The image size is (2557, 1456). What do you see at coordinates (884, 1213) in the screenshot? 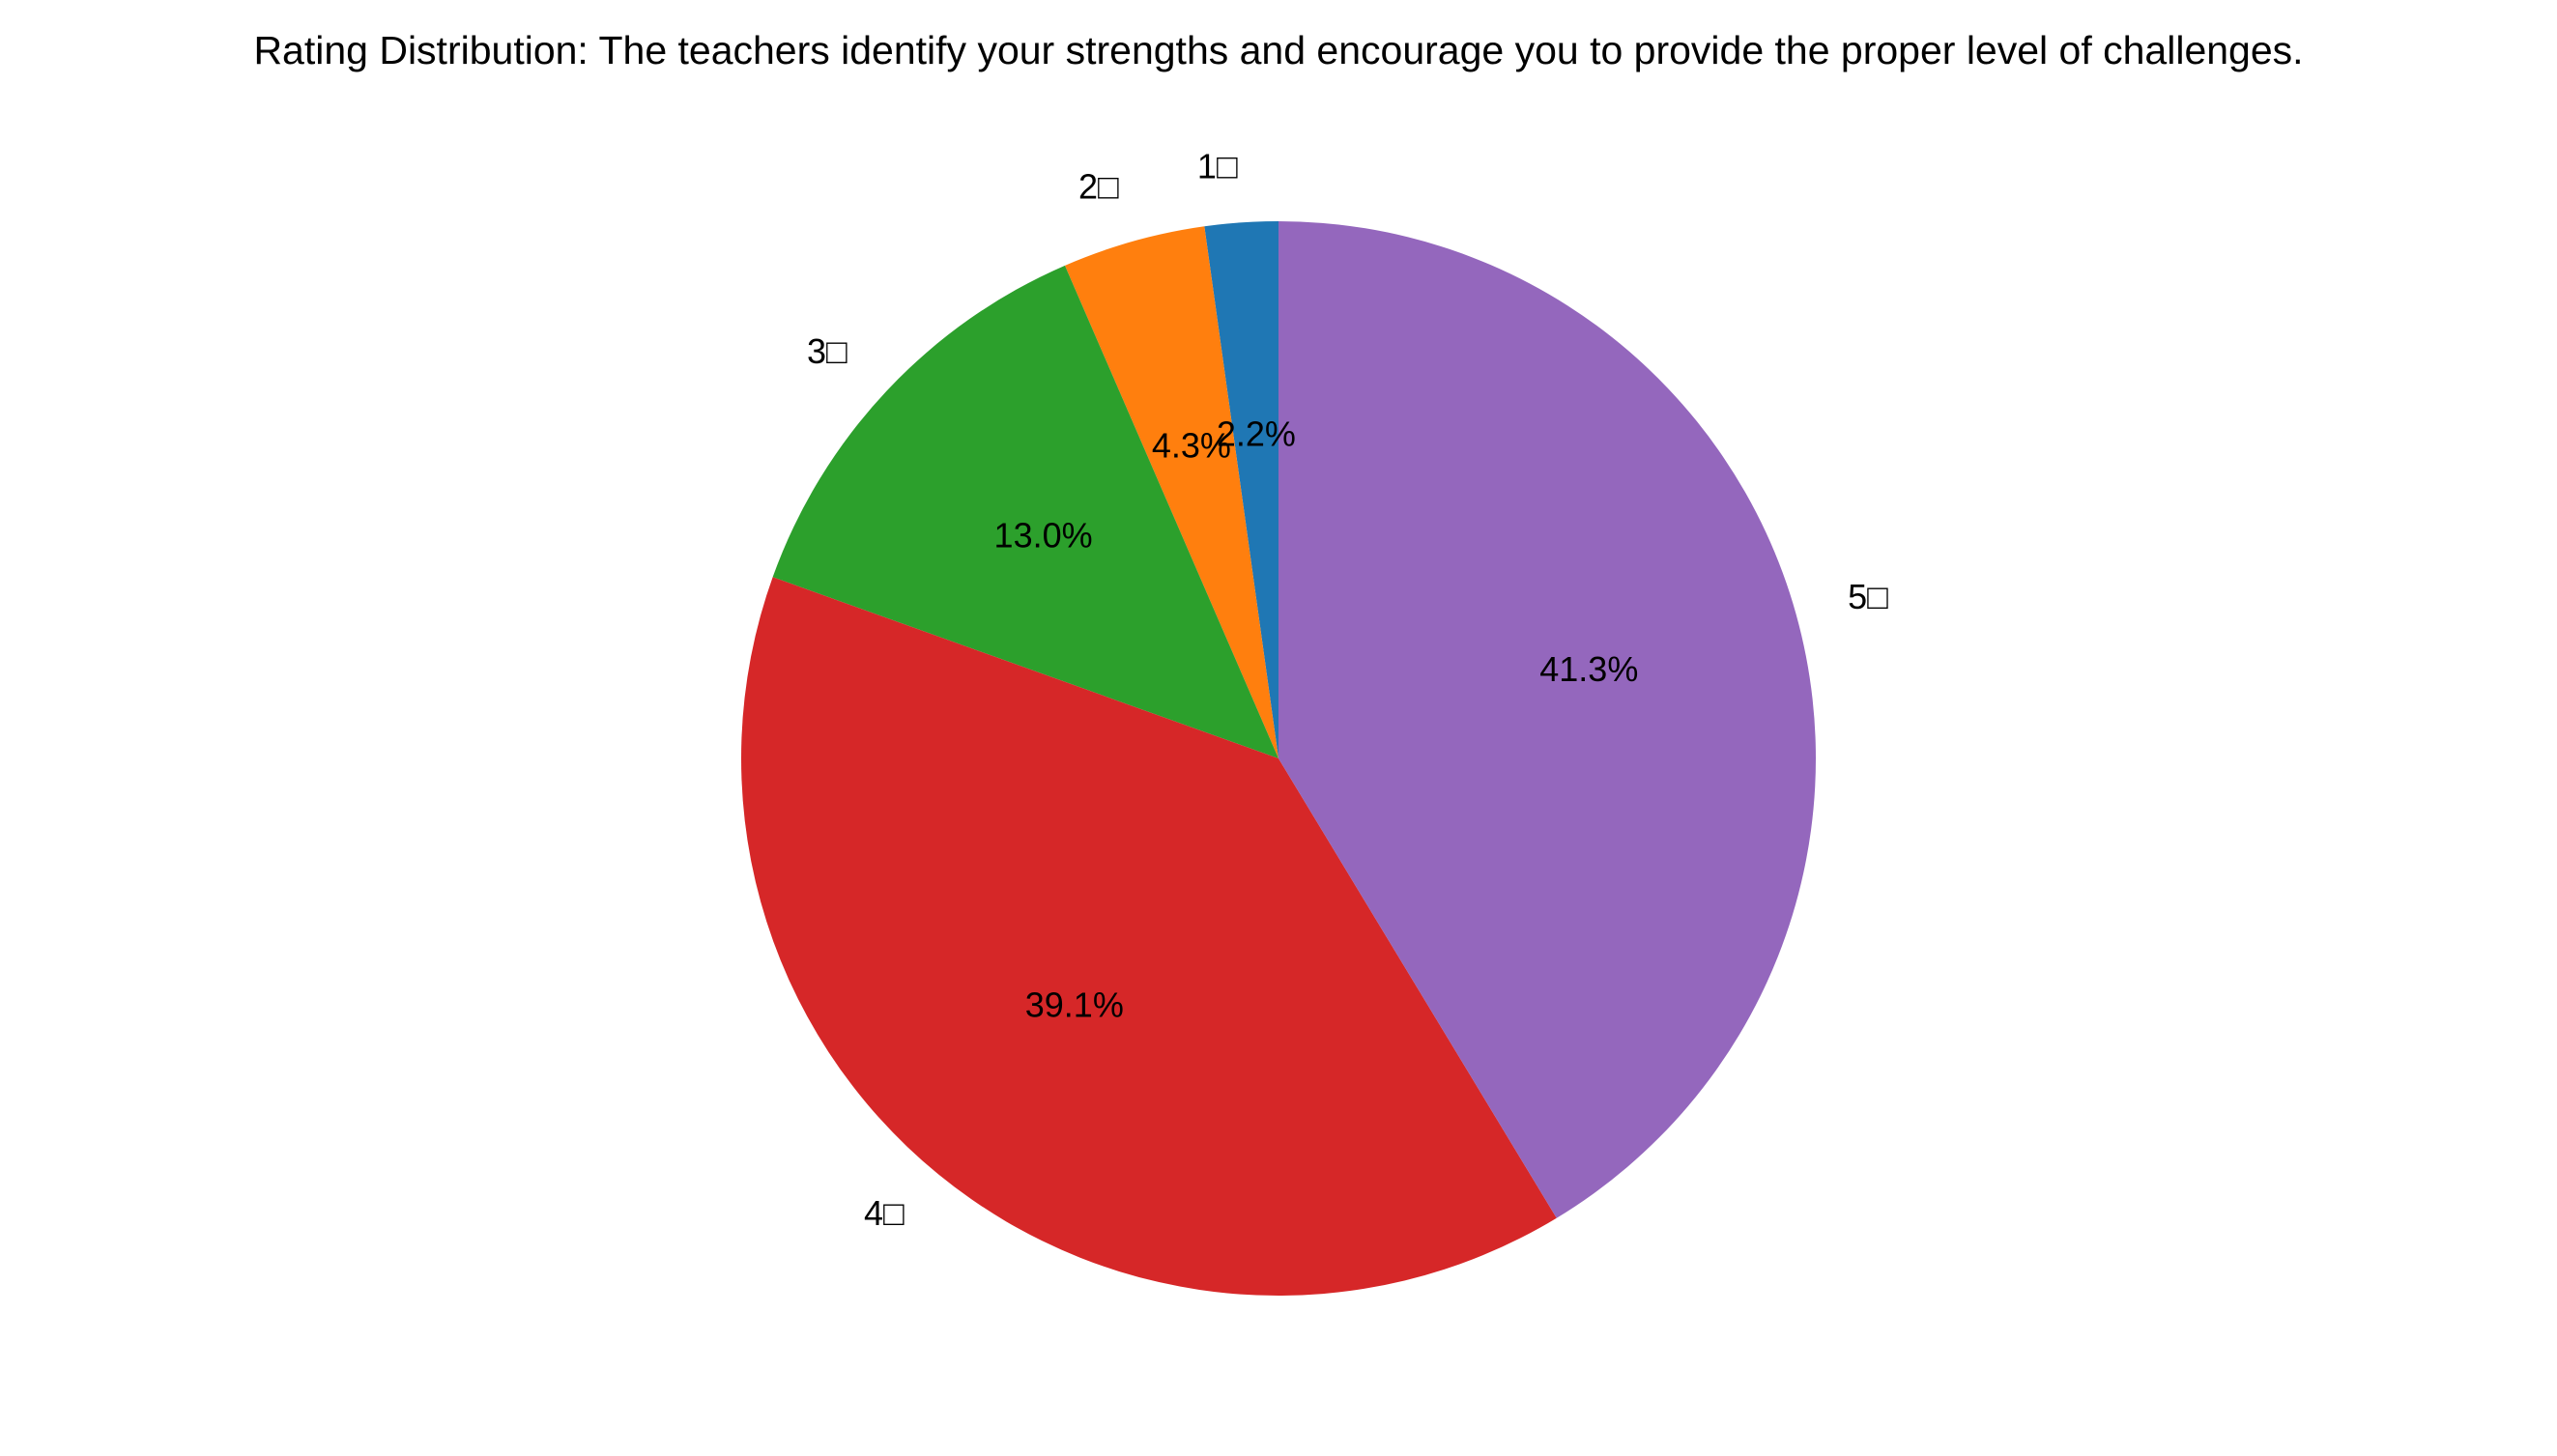
I see `slice-category-label-4: 4□` at bounding box center [884, 1213].